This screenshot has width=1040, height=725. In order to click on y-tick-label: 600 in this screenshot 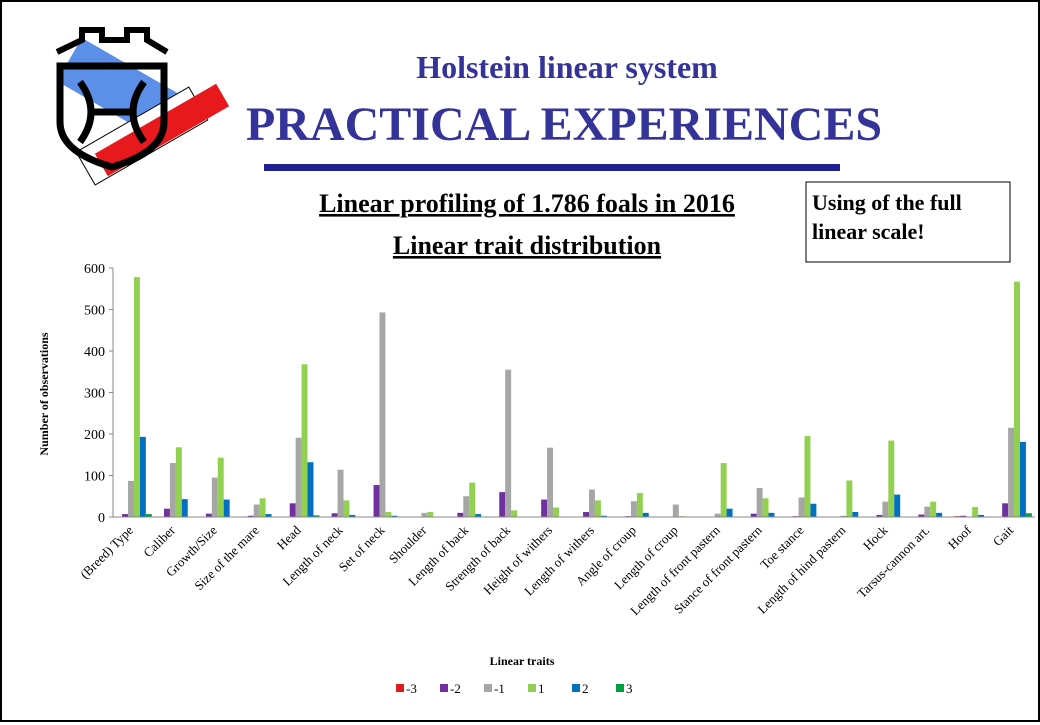, I will do `click(94, 269)`.